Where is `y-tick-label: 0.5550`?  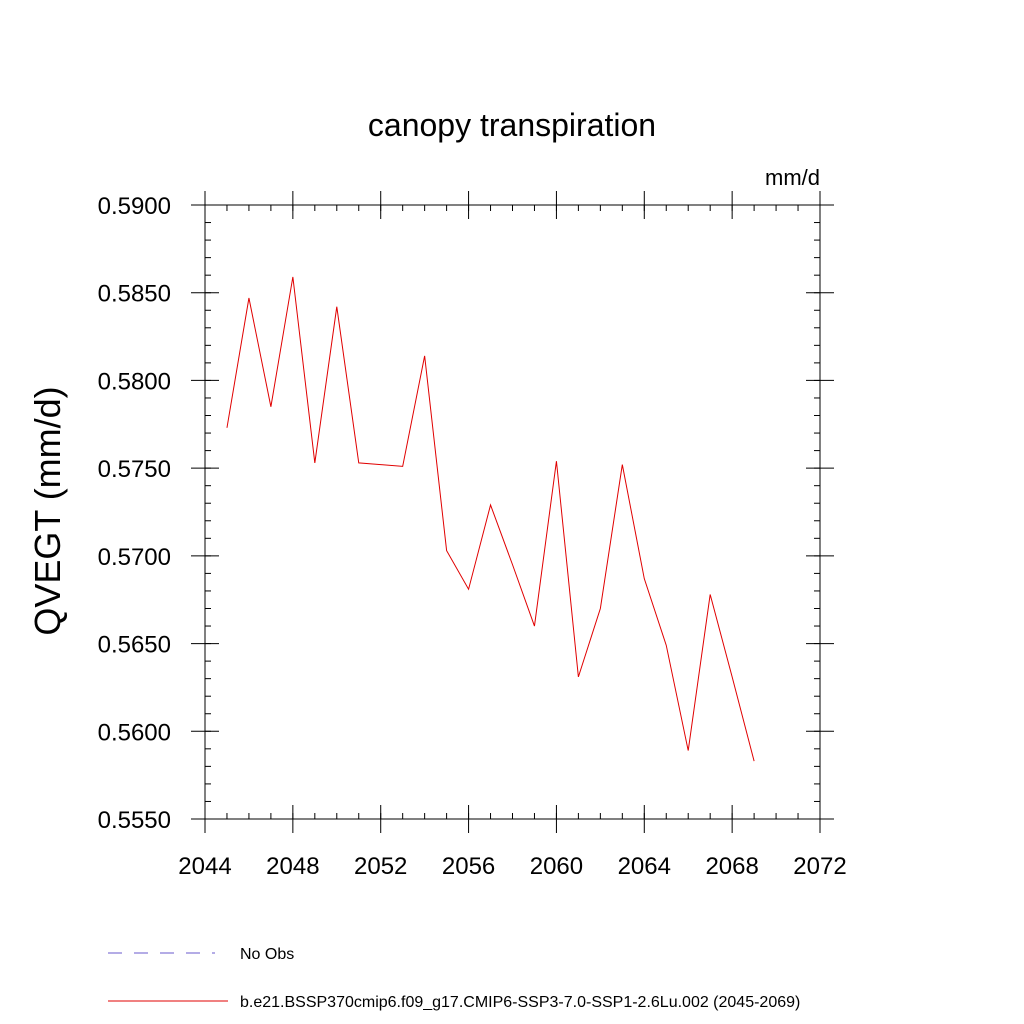 y-tick-label: 0.5550 is located at coordinates (134, 820).